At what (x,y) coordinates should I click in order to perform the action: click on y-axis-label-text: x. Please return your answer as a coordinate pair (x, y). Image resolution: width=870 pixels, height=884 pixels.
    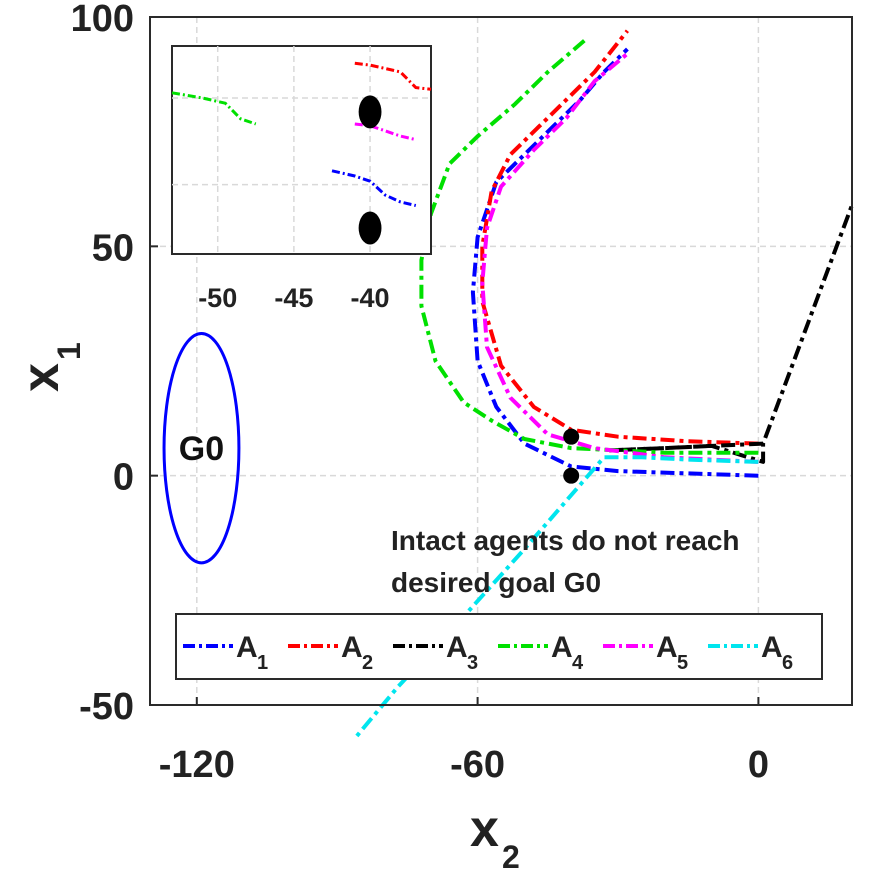
    Looking at the image, I should click on (41, 377).